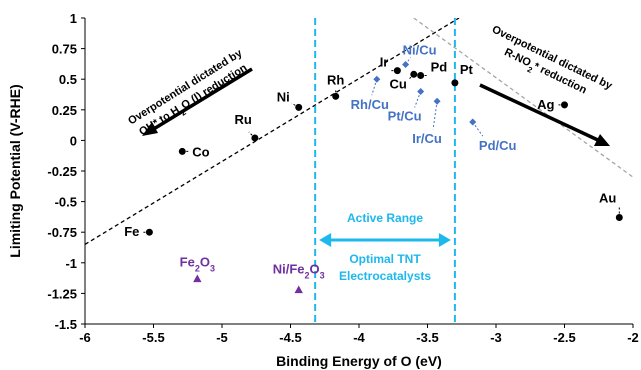  Describe the element at coordinates (385, 259) in the screenshot. I see `optimal-label-line1: Optimal TNT` at that location.